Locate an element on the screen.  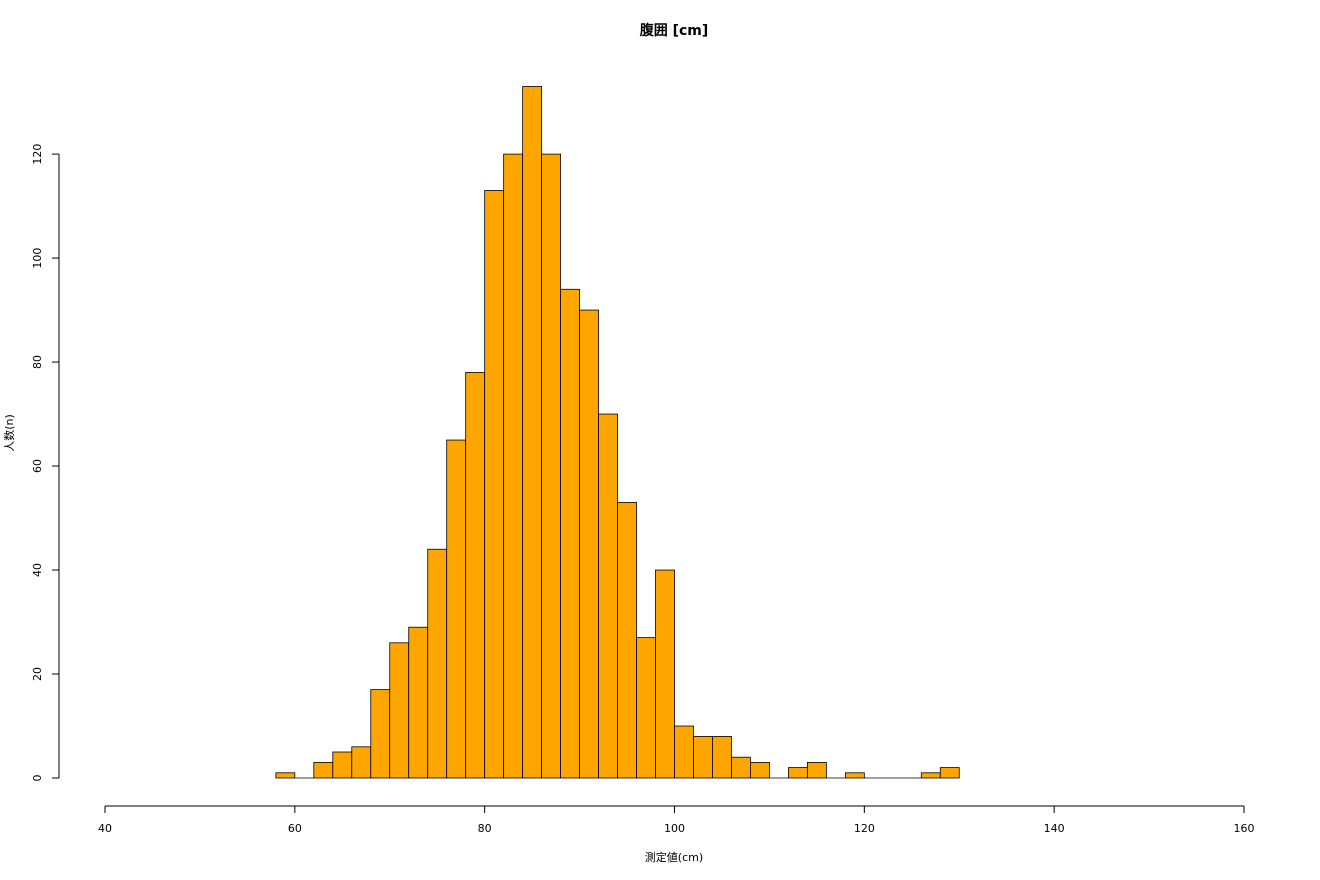
x-tick-label: 140 is located at coordinates (1054, 828).